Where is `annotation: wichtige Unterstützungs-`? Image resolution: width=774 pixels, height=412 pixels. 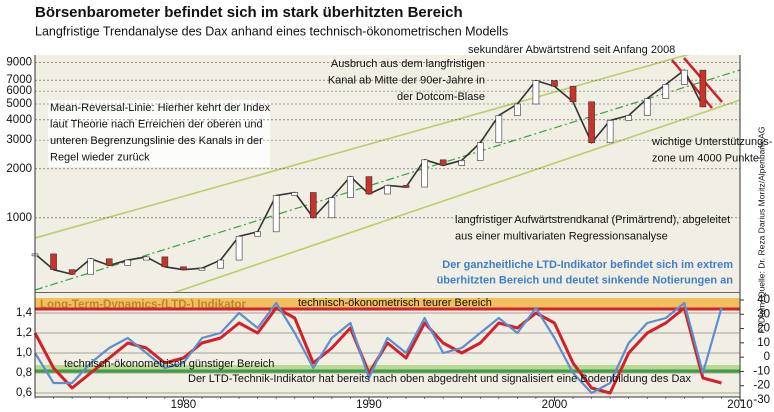
annotation: wichtige Unterstützungs- is located at coordinates (712, 142).